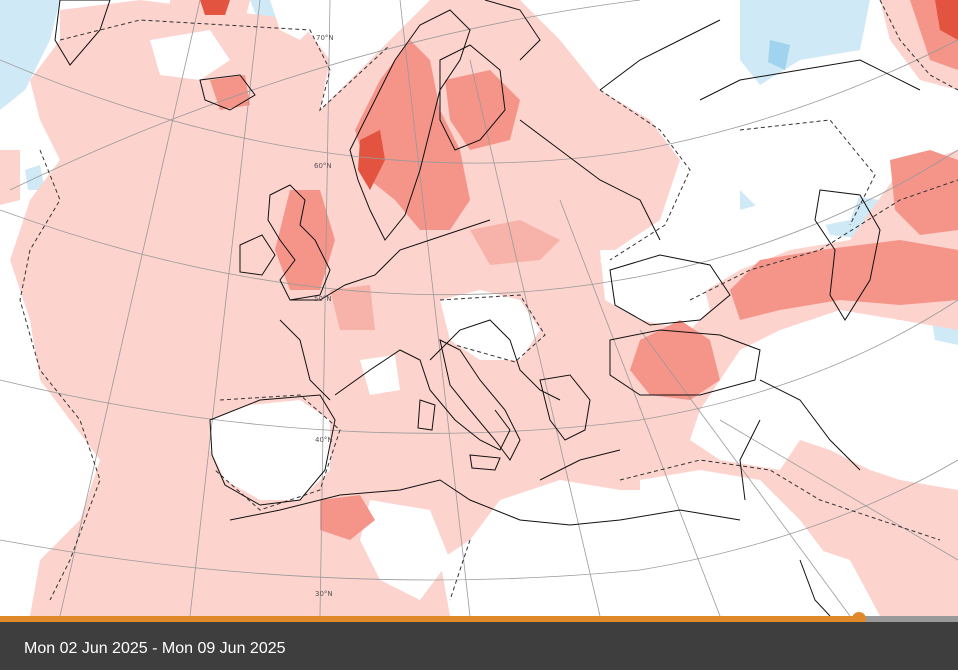  What do you see at coordinates (324, 440) in the screenshot?
I see `lat-label-40n: 40°N` at bounding box center [324, 440].